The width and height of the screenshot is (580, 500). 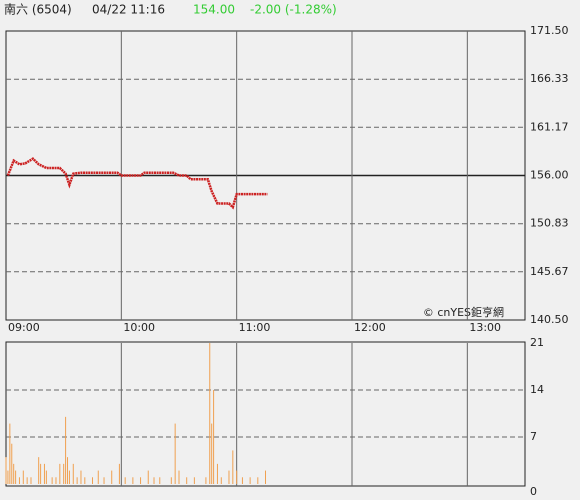 I want to click on x-tick-label: 11:00, so click(x=255, y=327).